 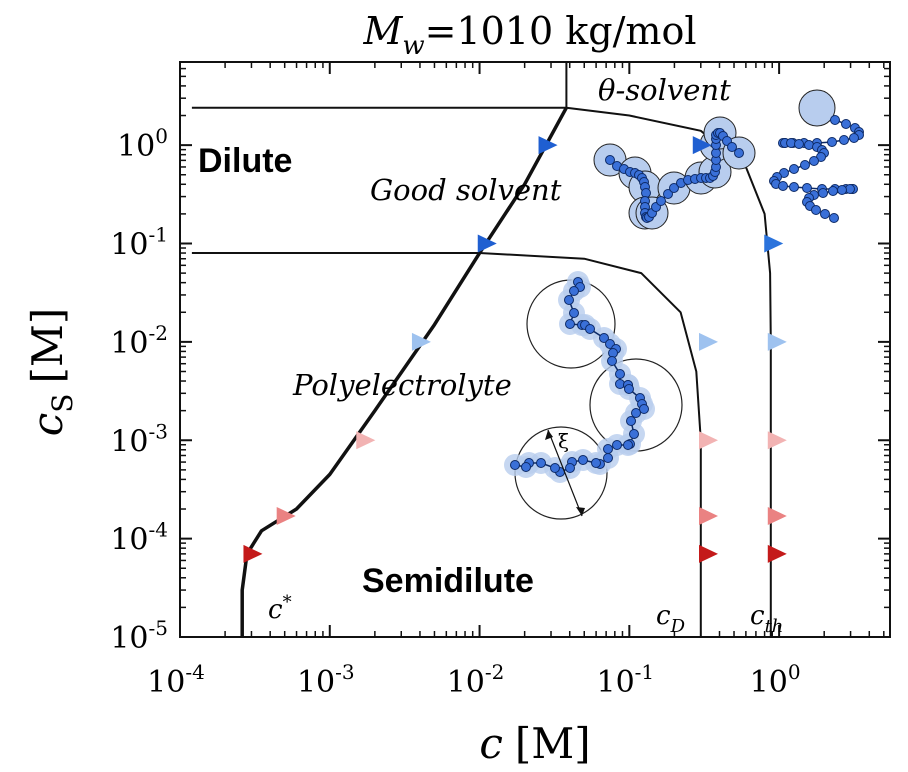 What do you see at coordinates (593, 395) in the screenshot?
I see `polyelectrolyte-chain: ξ` at bounding box center [593, 395].